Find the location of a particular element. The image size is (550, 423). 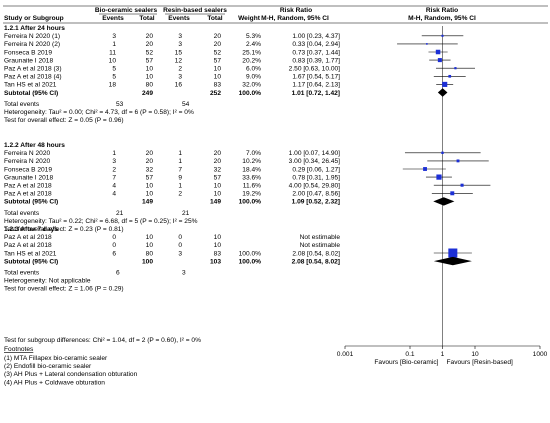

weight-cell: 33.6% is located at coordinates (251, 177).